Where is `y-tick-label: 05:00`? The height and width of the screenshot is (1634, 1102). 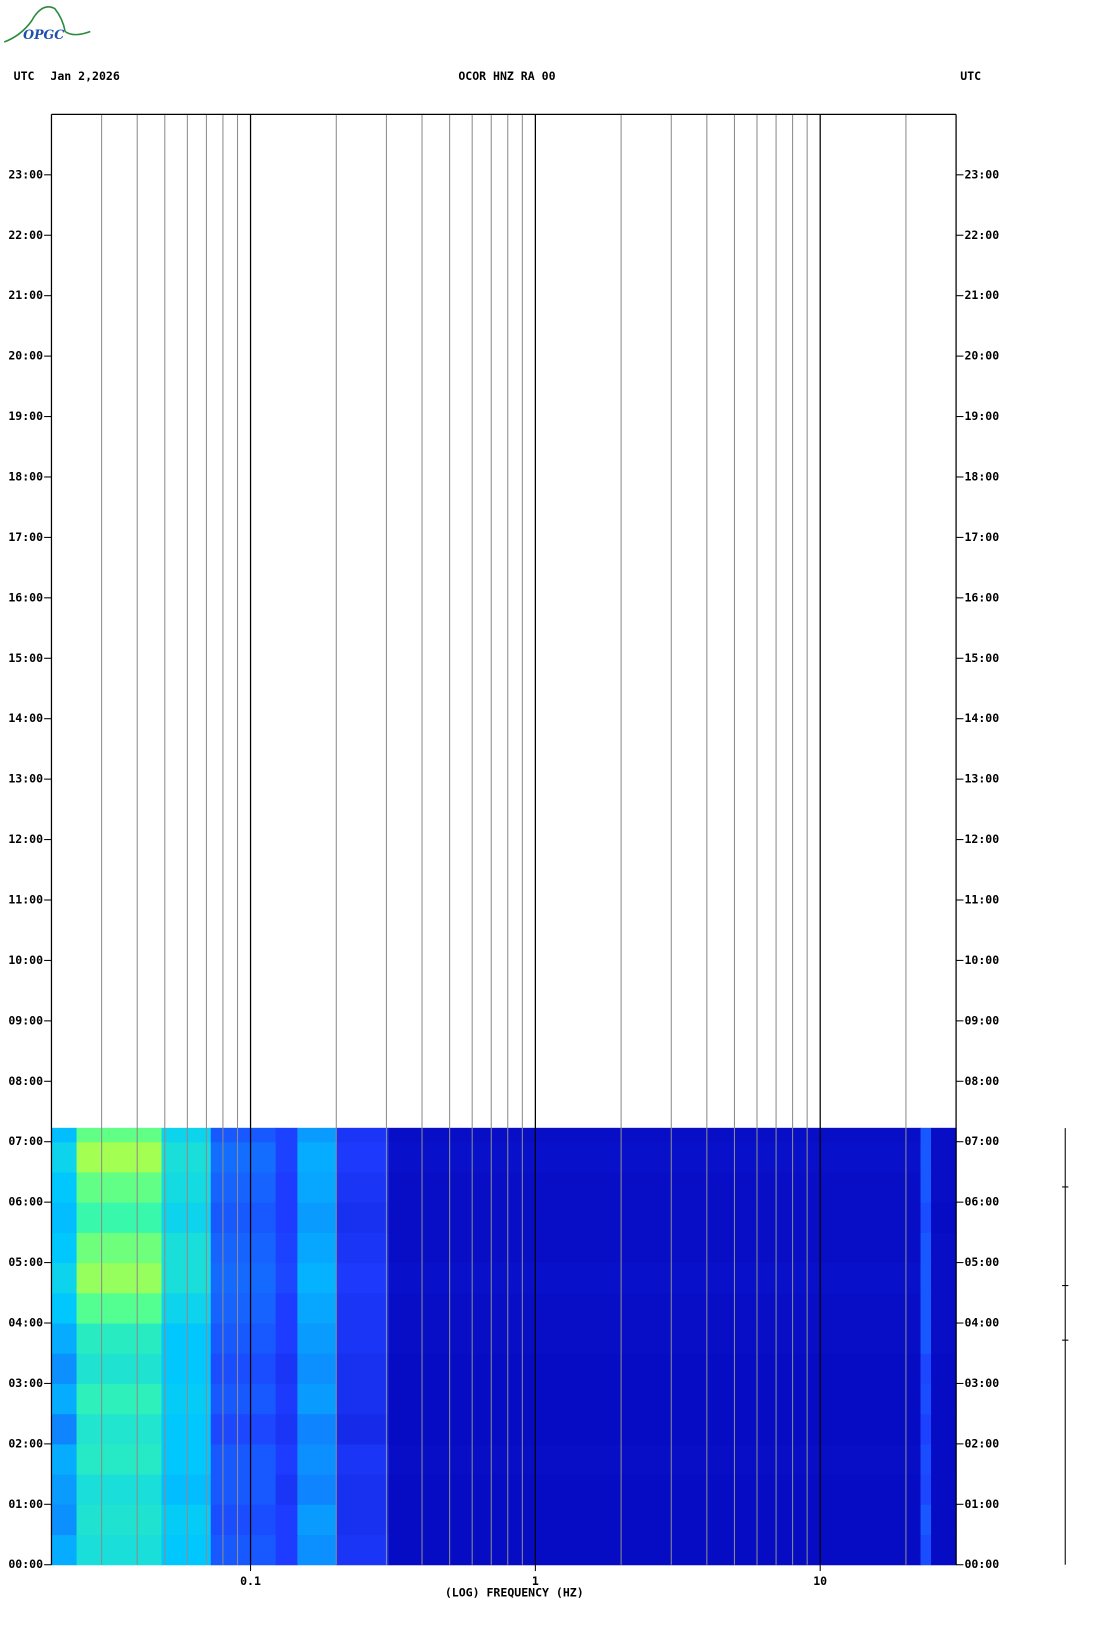 y-tick-label: 05:00 is located at coordinates (981, 1262).